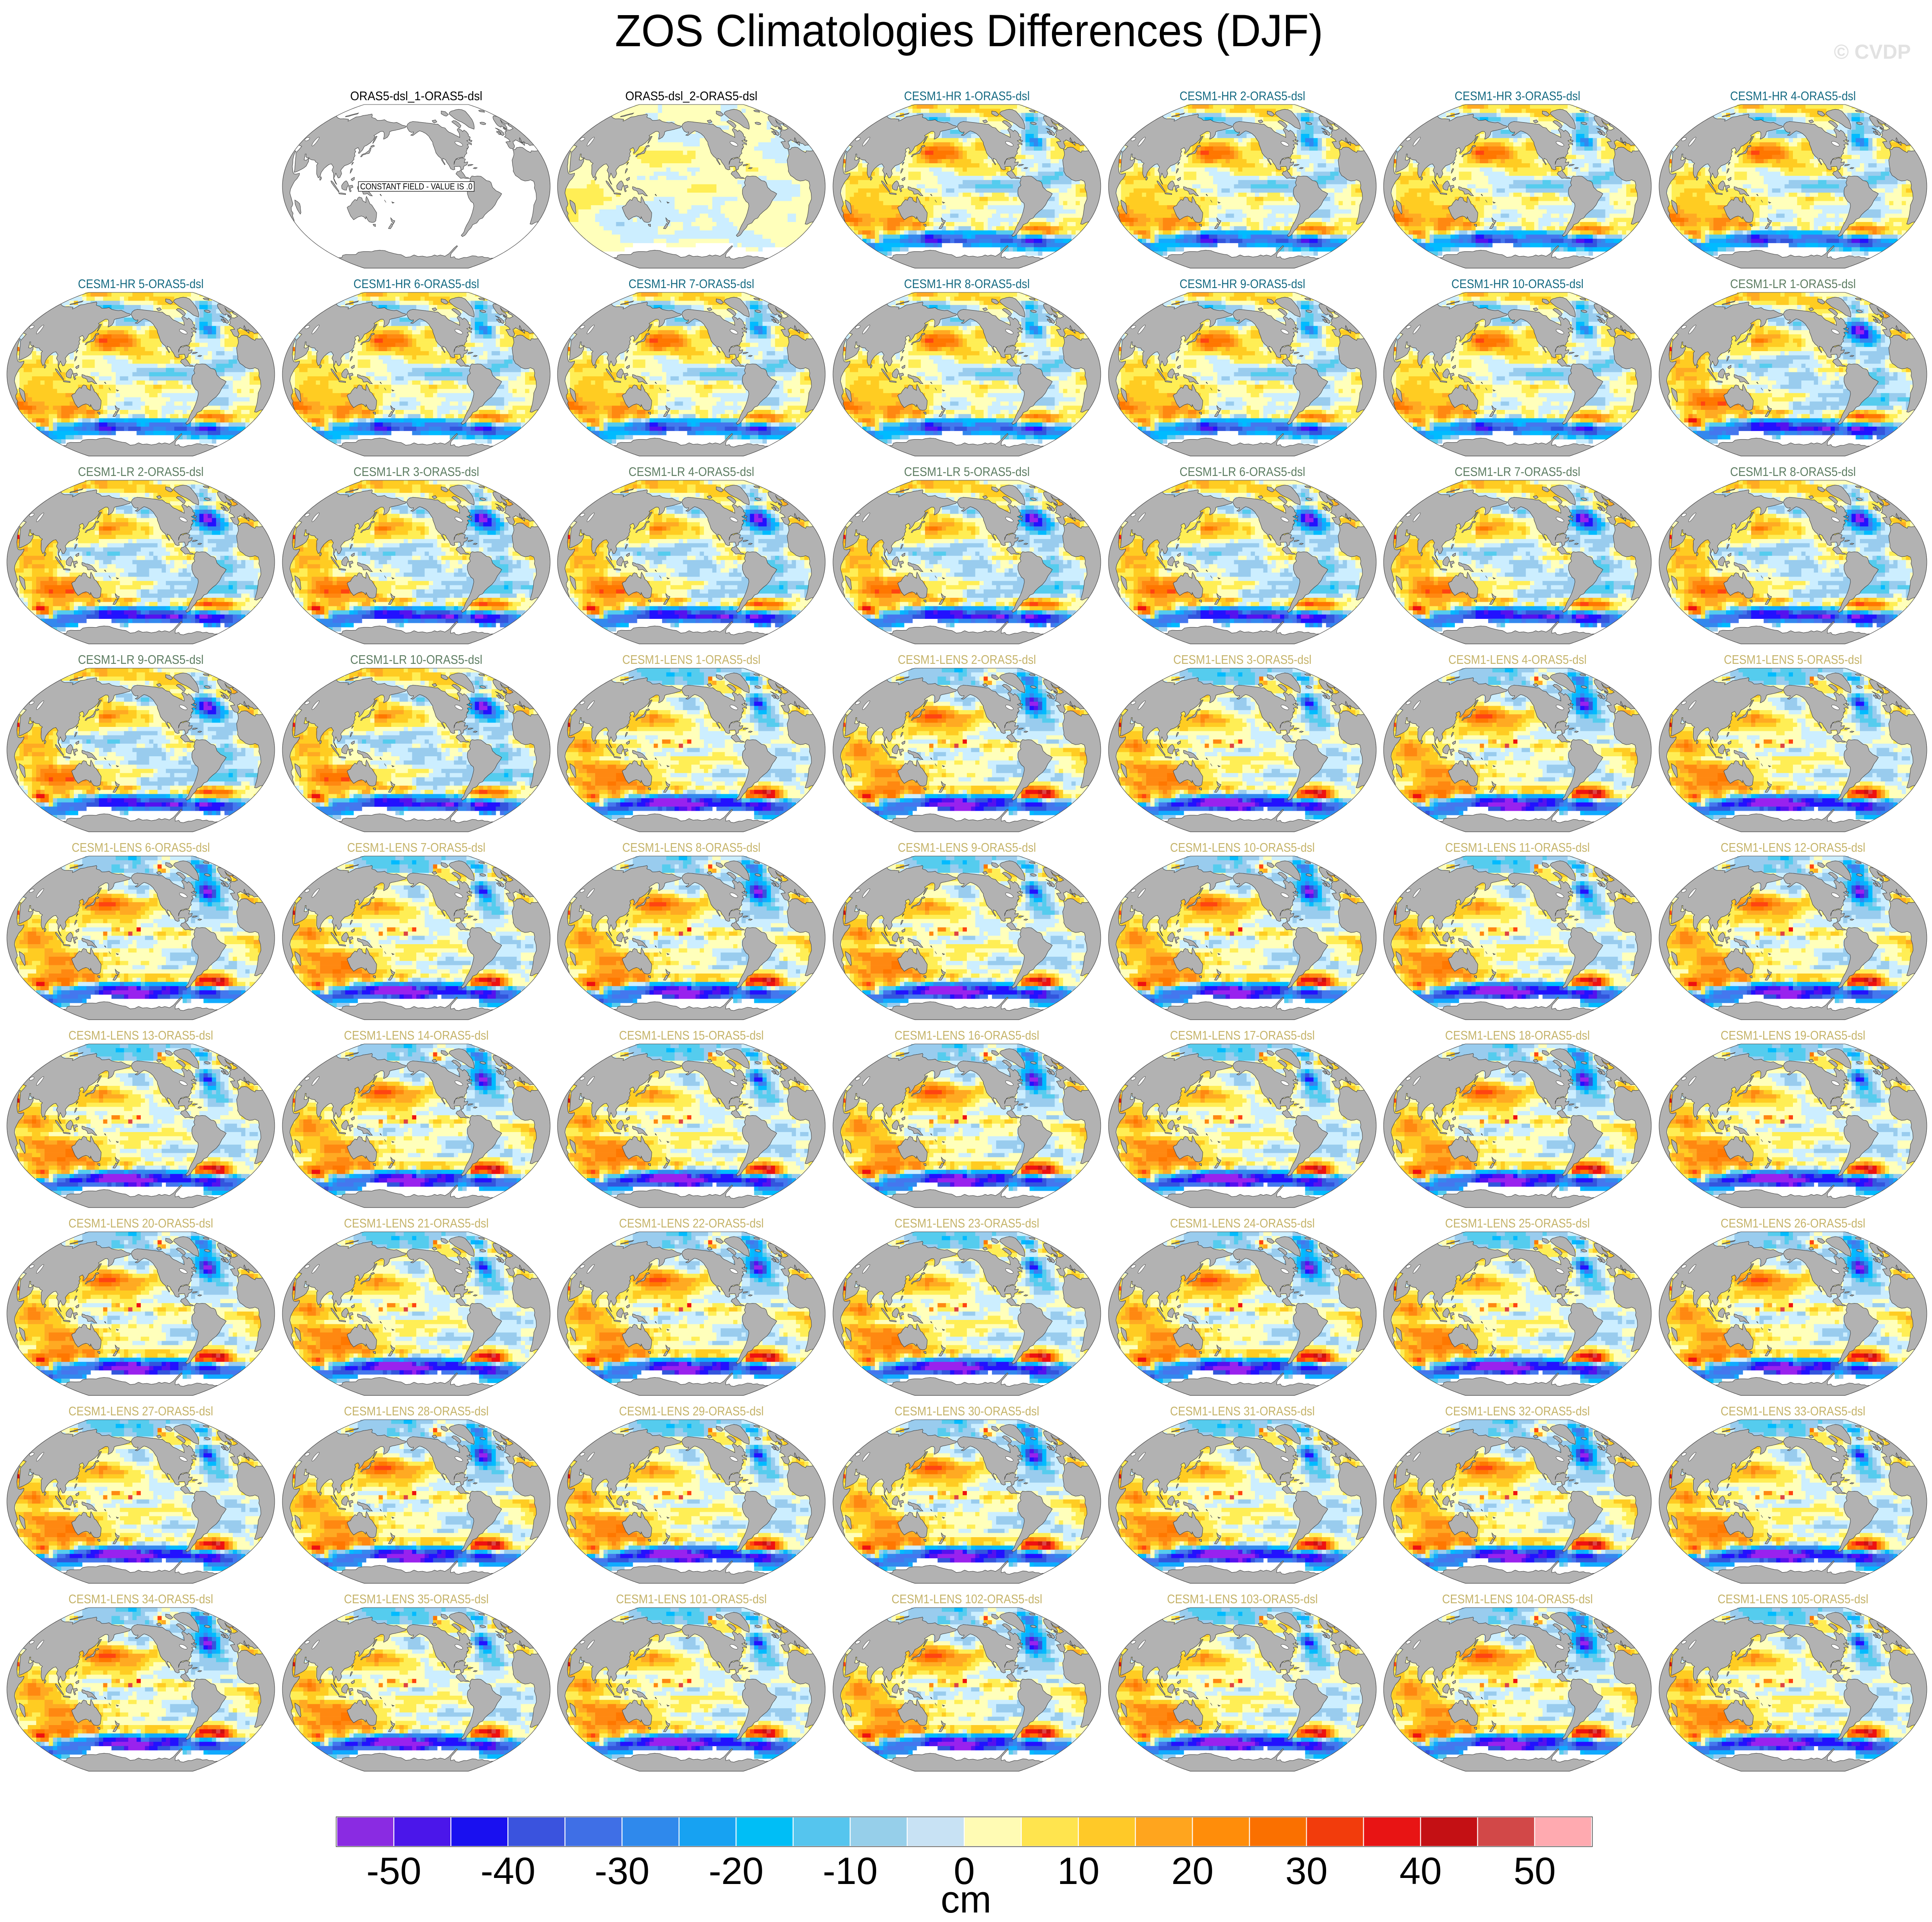 The height and width of the screenshot is (1922, 1932). Describe the element at coordinates (141, 1224) in the screenshot. I see `svg-text: CESM1-LENS 20-ORAS5-dsl` at that location.